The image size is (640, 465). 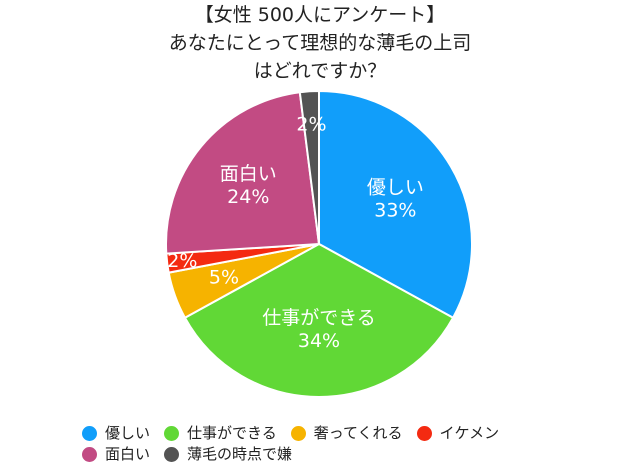 I want to click on legend-label: 薄毛の時点で嫌, so click(x=240, y=454).